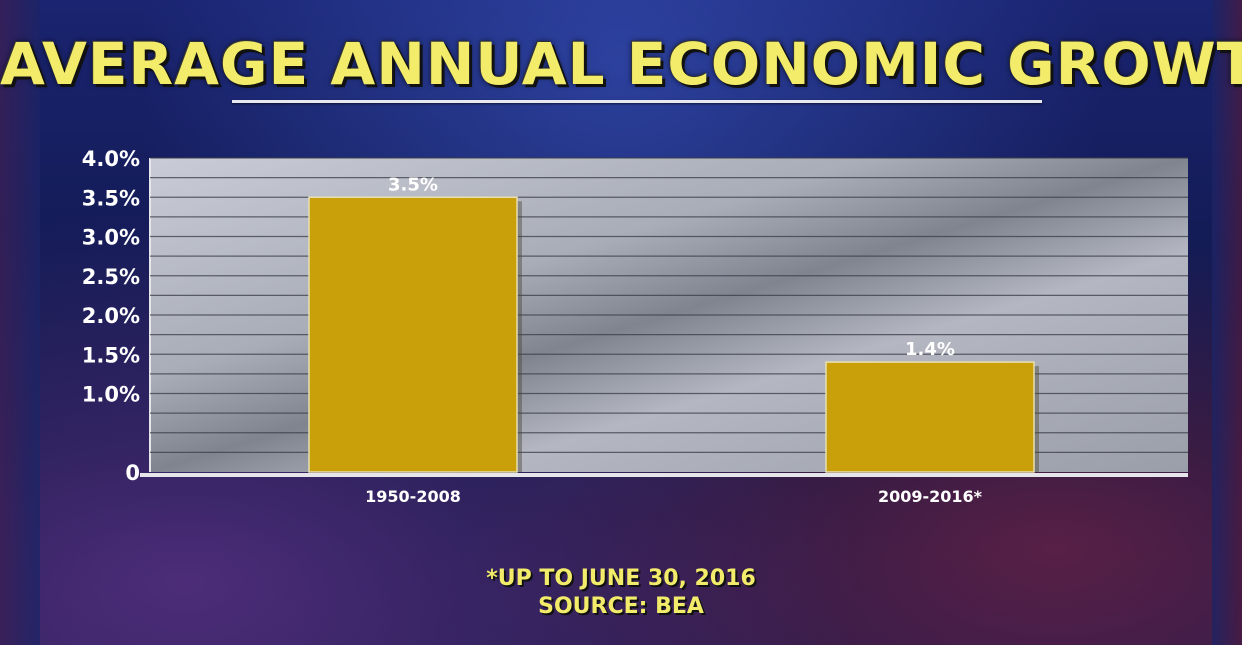  Describe the element at coordinates (111, 238) in the screenshot. I see `y-tick-label: 3.0%` at that location.